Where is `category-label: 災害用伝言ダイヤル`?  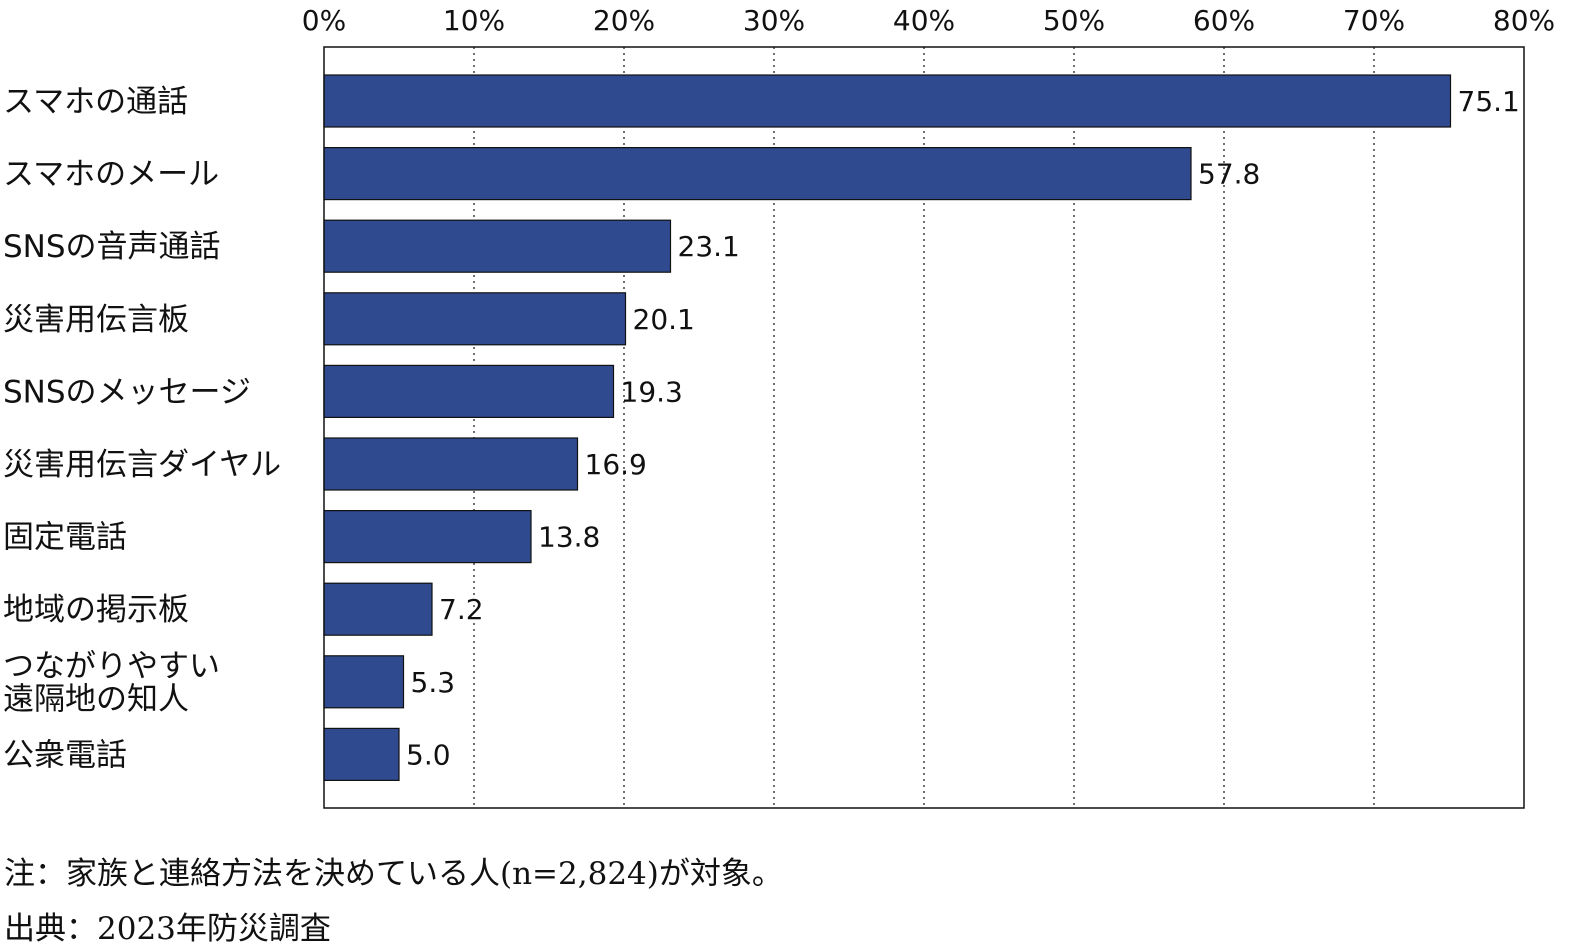
category-label: 災害用伝言ダイヤル is located at coordinates (142, 465).